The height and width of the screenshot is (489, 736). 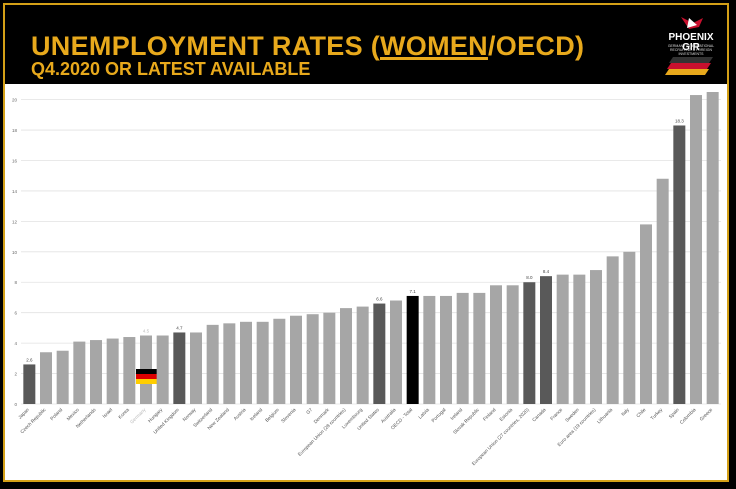 What do you see at coordinates (657, 414) in the screenshot?
I see `x-tick-label: Turkey` at bounding box center [657, 414].